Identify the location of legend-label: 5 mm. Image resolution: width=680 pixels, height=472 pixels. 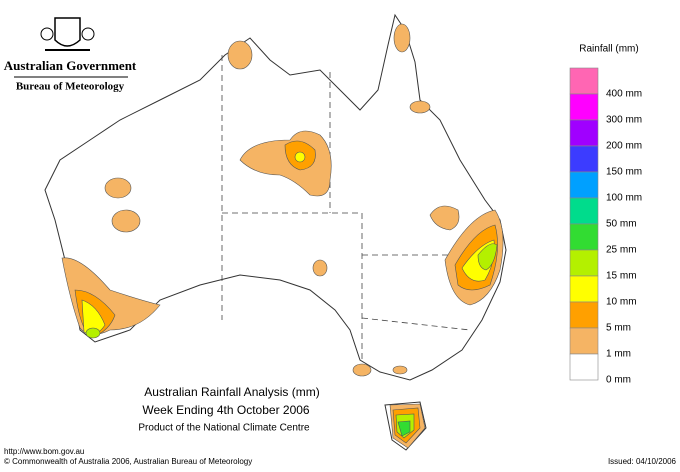
(618, 328).